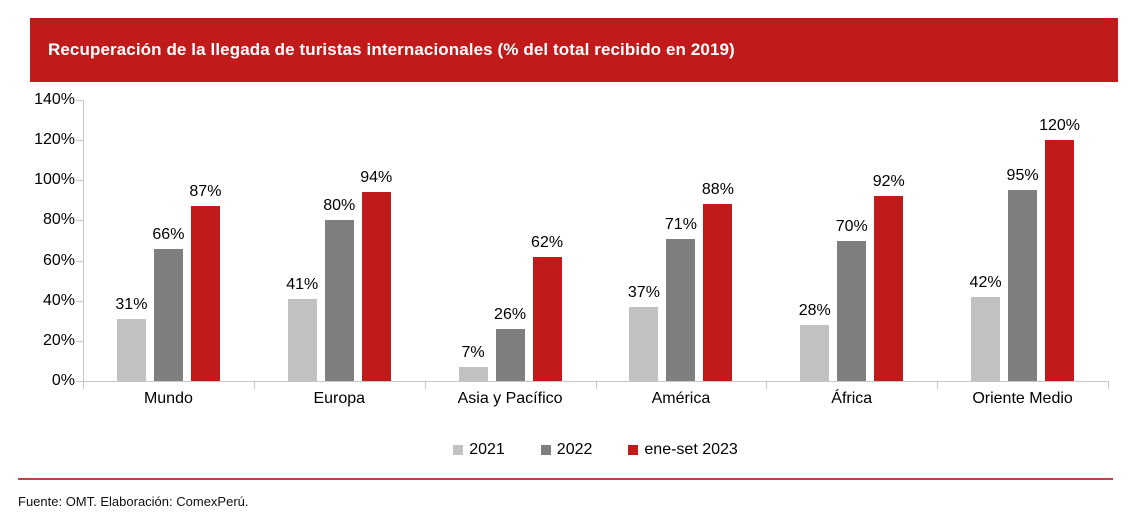 This screenshot has height=523, width=1141. Describe the element at coordinates (1060, 126) in the screenshot. I see `bar-value-label: 120%` at that location.